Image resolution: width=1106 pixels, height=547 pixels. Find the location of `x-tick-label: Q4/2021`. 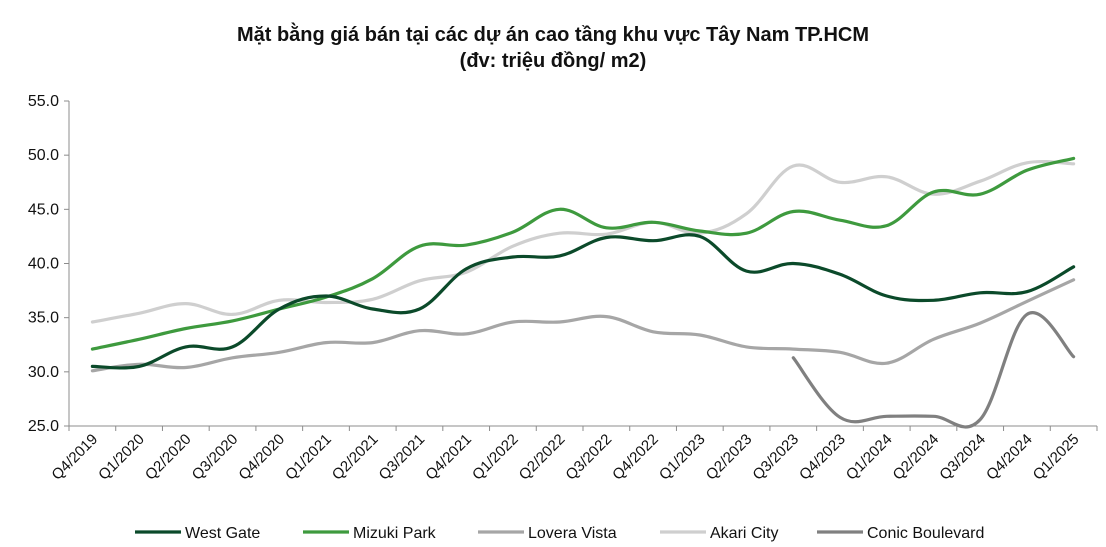

x-tick-label: Q4/2021 is located at coordinates (448, 457).